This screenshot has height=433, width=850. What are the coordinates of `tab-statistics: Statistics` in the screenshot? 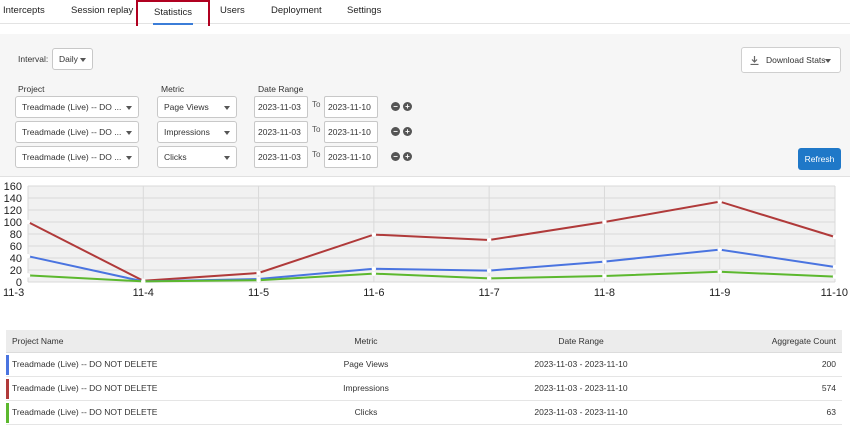 It's located at (173, 13).